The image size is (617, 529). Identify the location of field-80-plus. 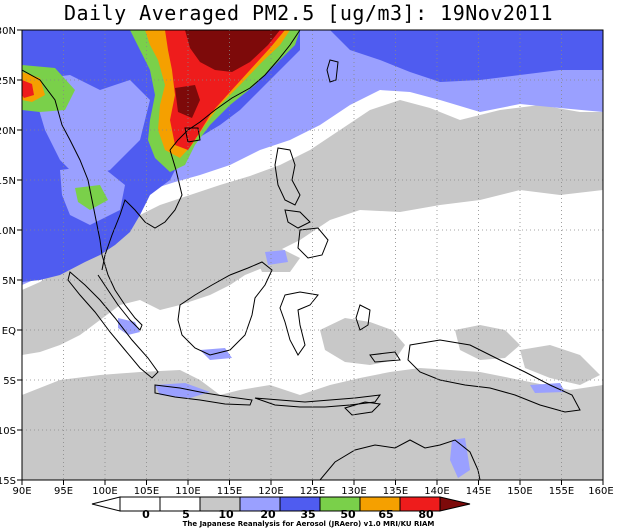
(225, 90).